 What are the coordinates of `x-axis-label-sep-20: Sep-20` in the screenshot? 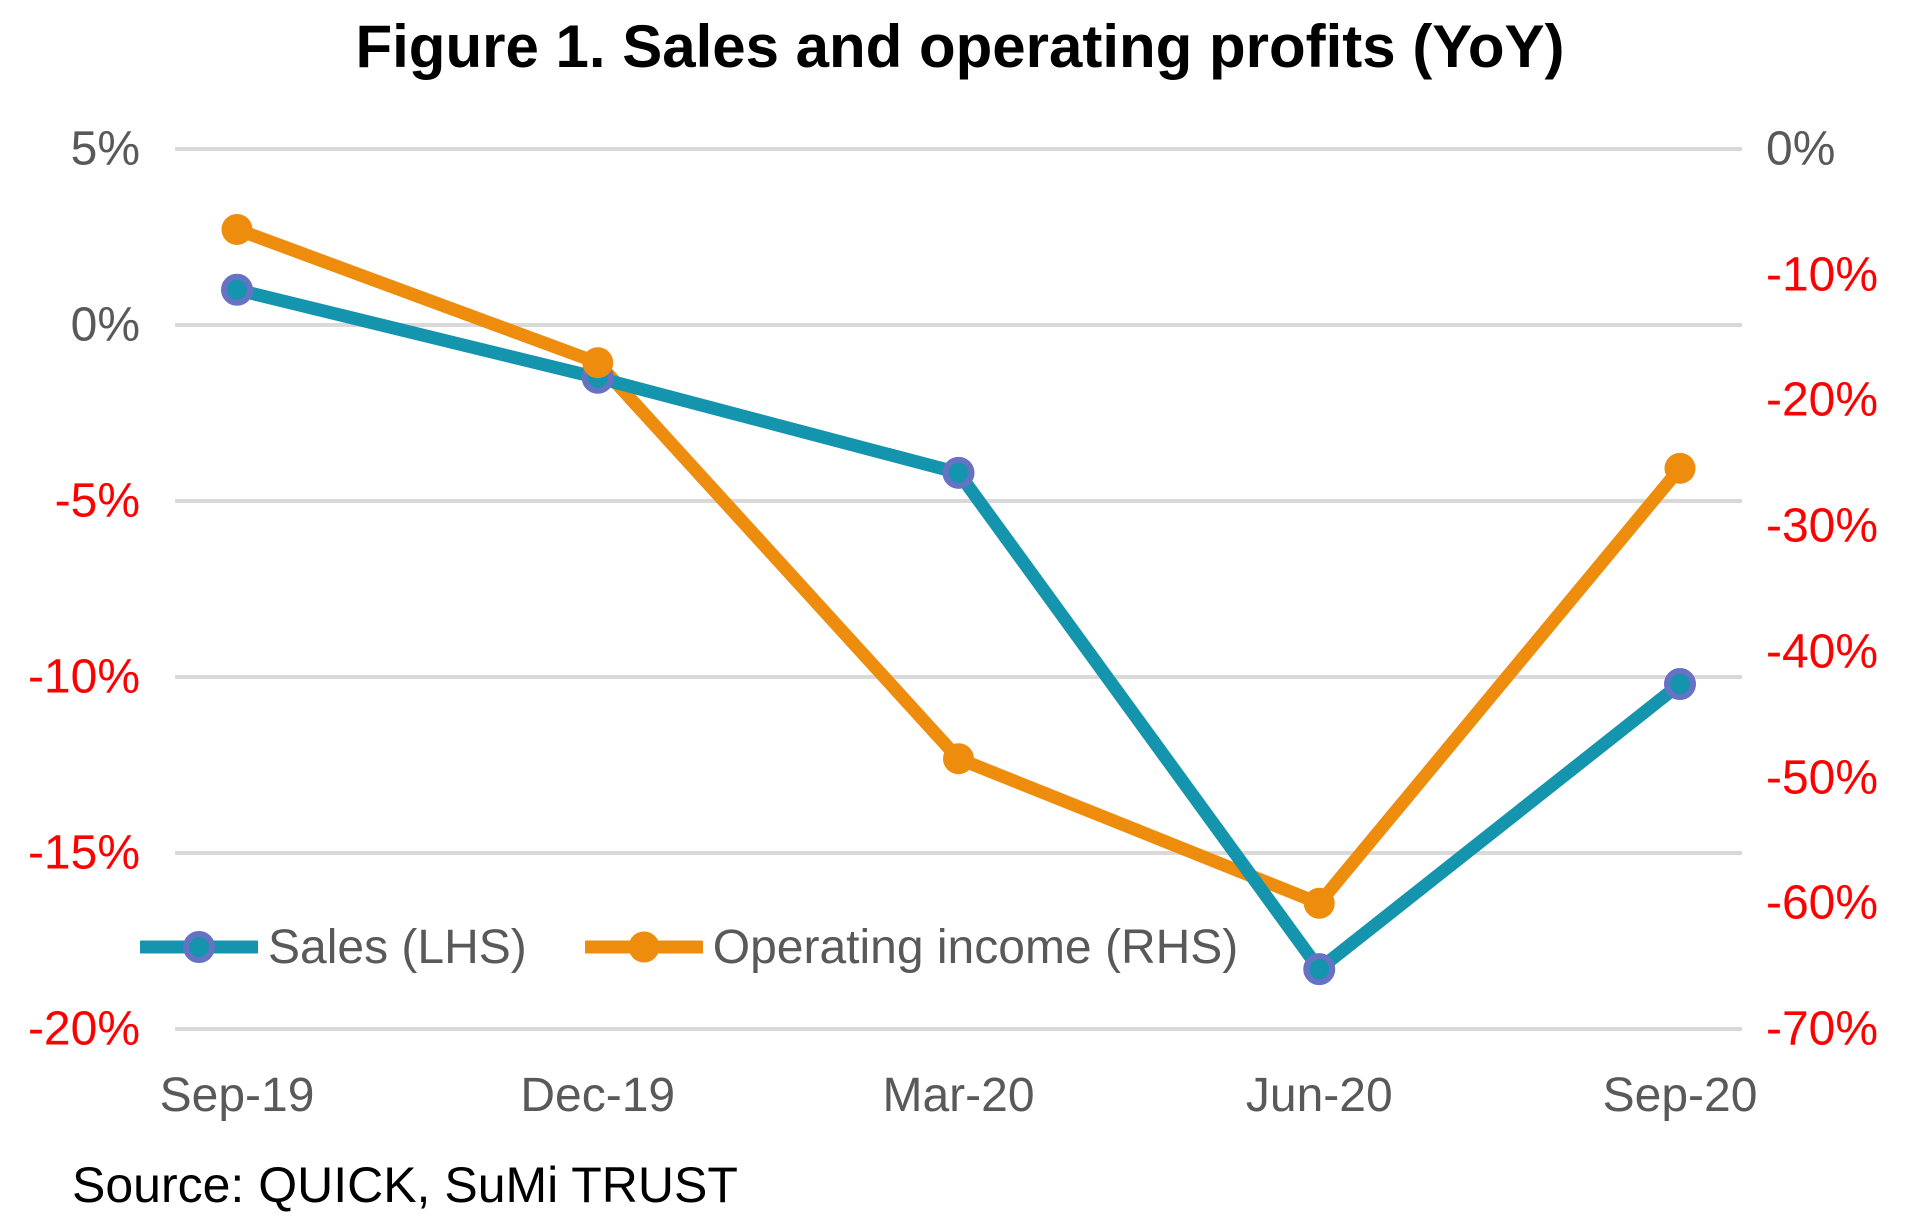 It's located at (1680, 1095).